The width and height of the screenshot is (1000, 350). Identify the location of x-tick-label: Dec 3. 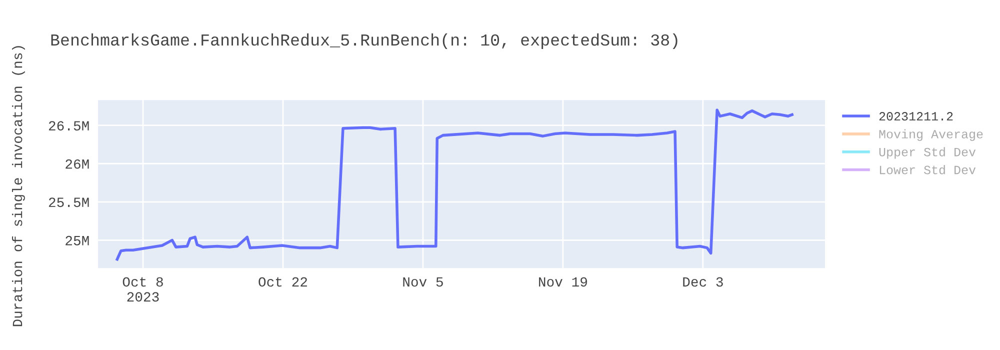
(703, 282).